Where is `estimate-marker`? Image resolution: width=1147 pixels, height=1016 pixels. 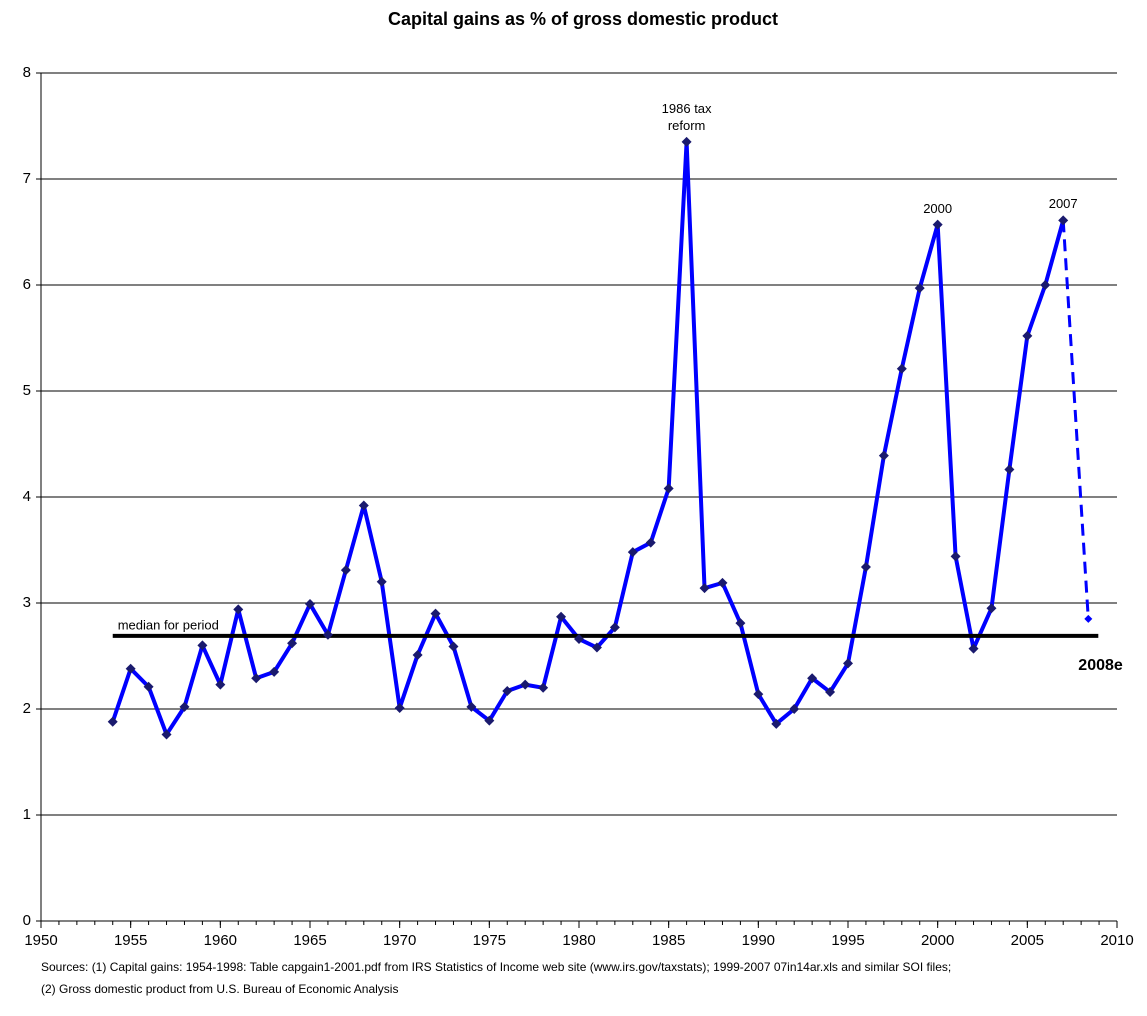 estimate-marker is located at coordinates (1088, 618).